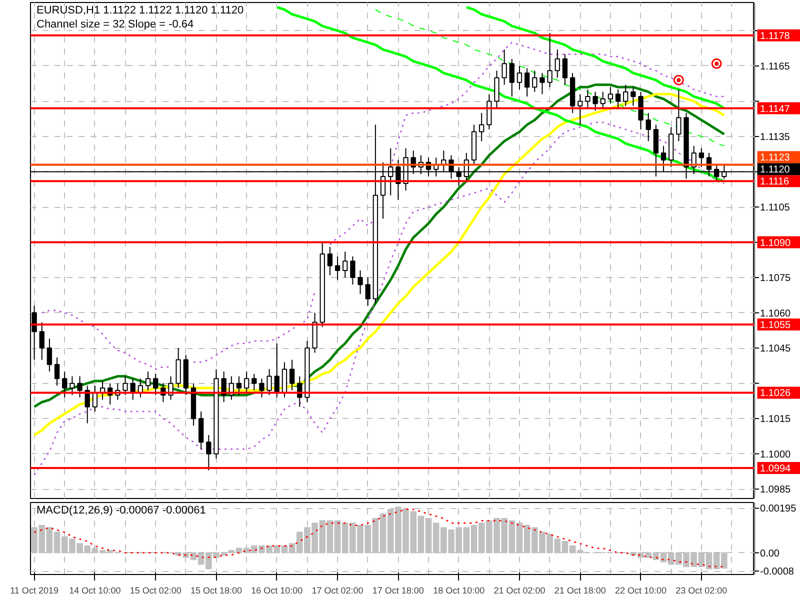  Describe the element at coordinates (459, 591) in the screenshot. I see `x-tick-label: 18 Oct 10:00` at that location.